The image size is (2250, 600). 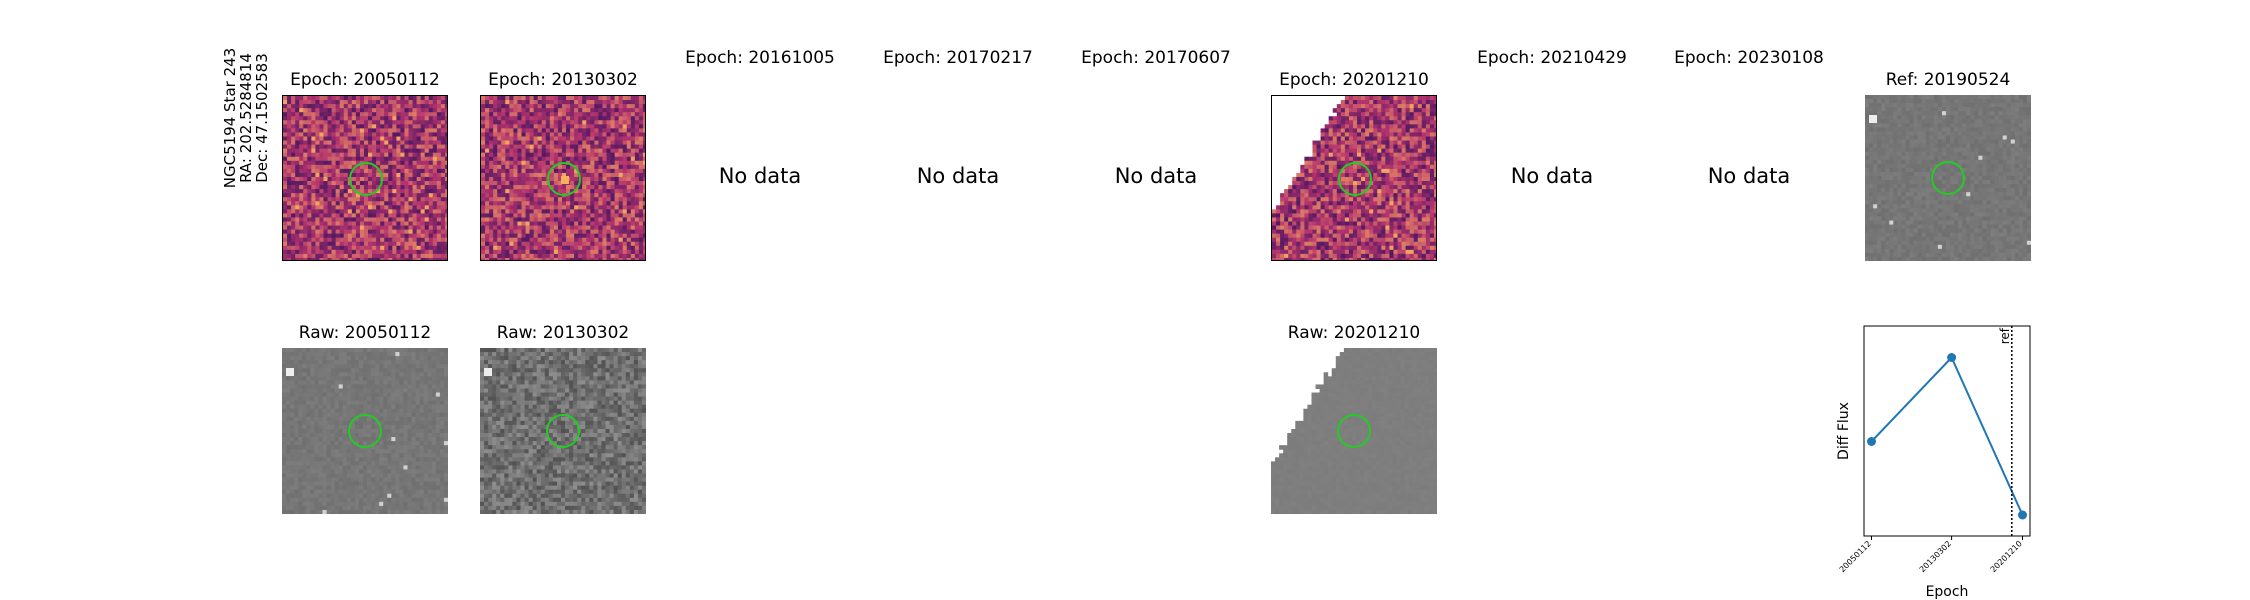 What do you see at coordinates (1552, 176) in the screenshot?
I see `no-data-label-7: No data` at bounding box center [1552, 176].